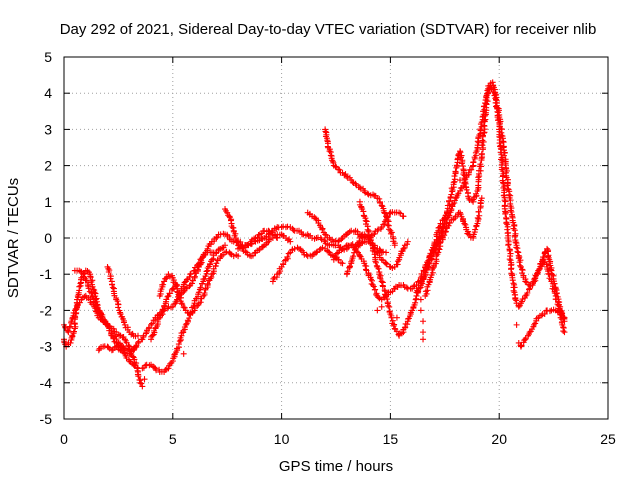 The image size is (640, 480). I want to click on y-tick-label: -5, so click(46, 419).